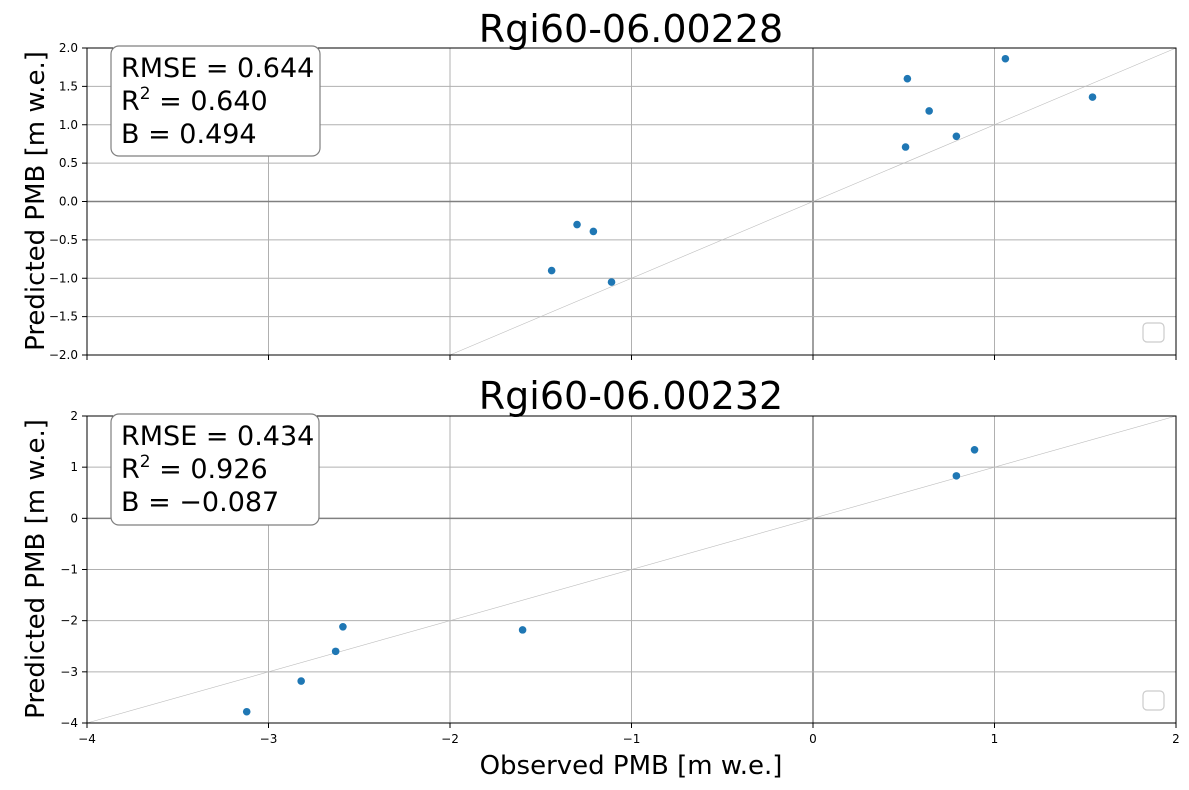  What do you see at coordinates (189, 134) in the screenshot?
I see `top-bias-label: B = 0.494` at bounding box center [189, 134].